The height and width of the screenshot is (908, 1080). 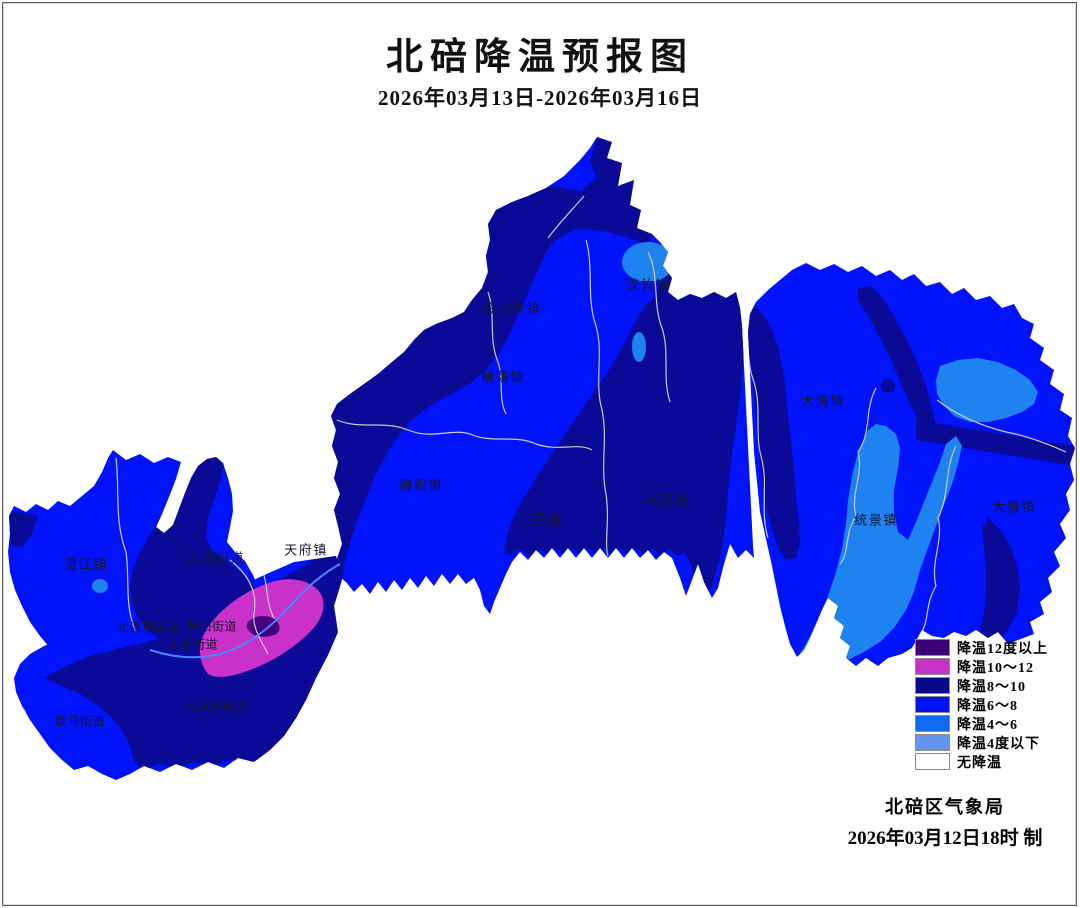 What do you see at coordinates (540, 520) in the screenshot?
I see `town-label-sansheng: 三圣镇` at bounding box center [540, 520].